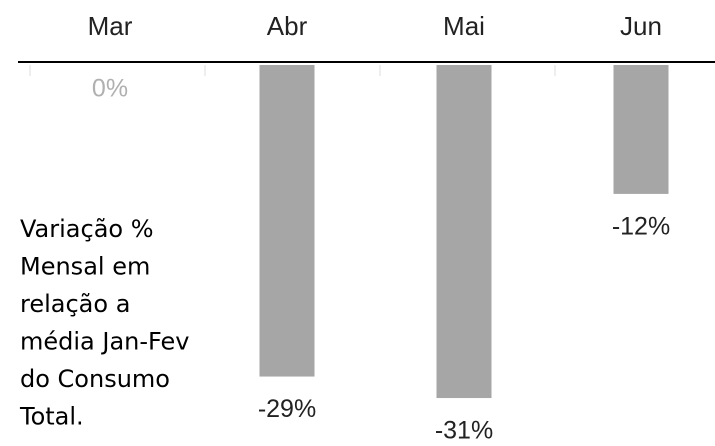 The image size is (715, 446). I want to click on value-label: -12%, so click(641, 227).